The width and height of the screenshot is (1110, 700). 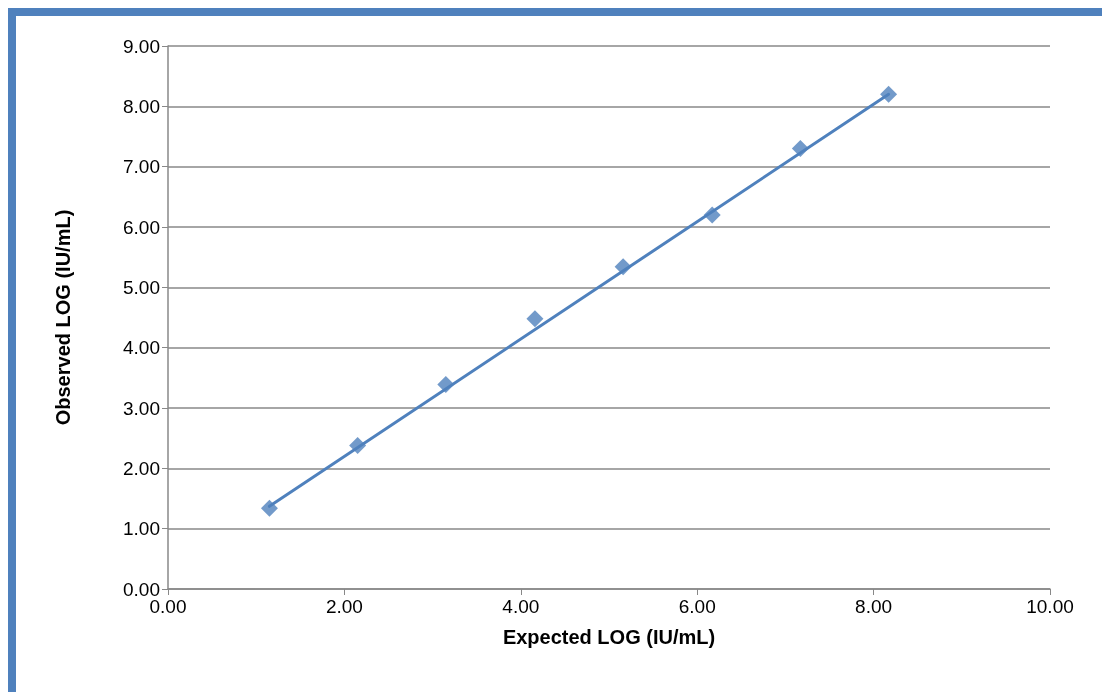 I want to click on y-tick-label: 3.00, so click(x=141, y=408).